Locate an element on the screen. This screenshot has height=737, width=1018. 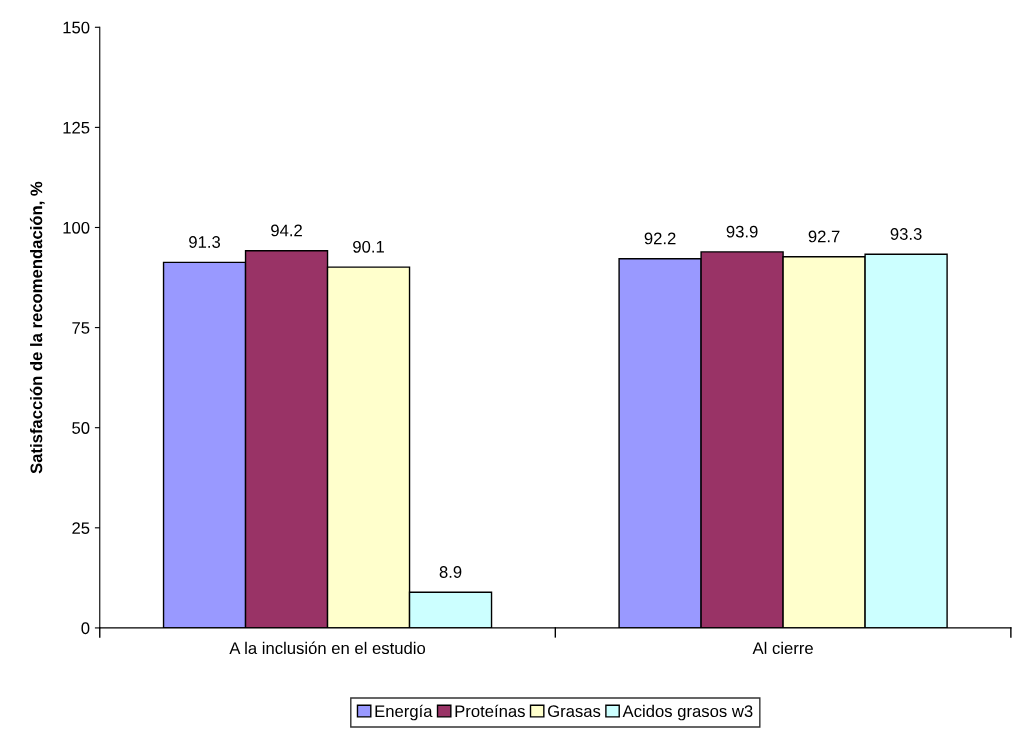
y-tick-label: 75 is located at coordinates (81, 328).